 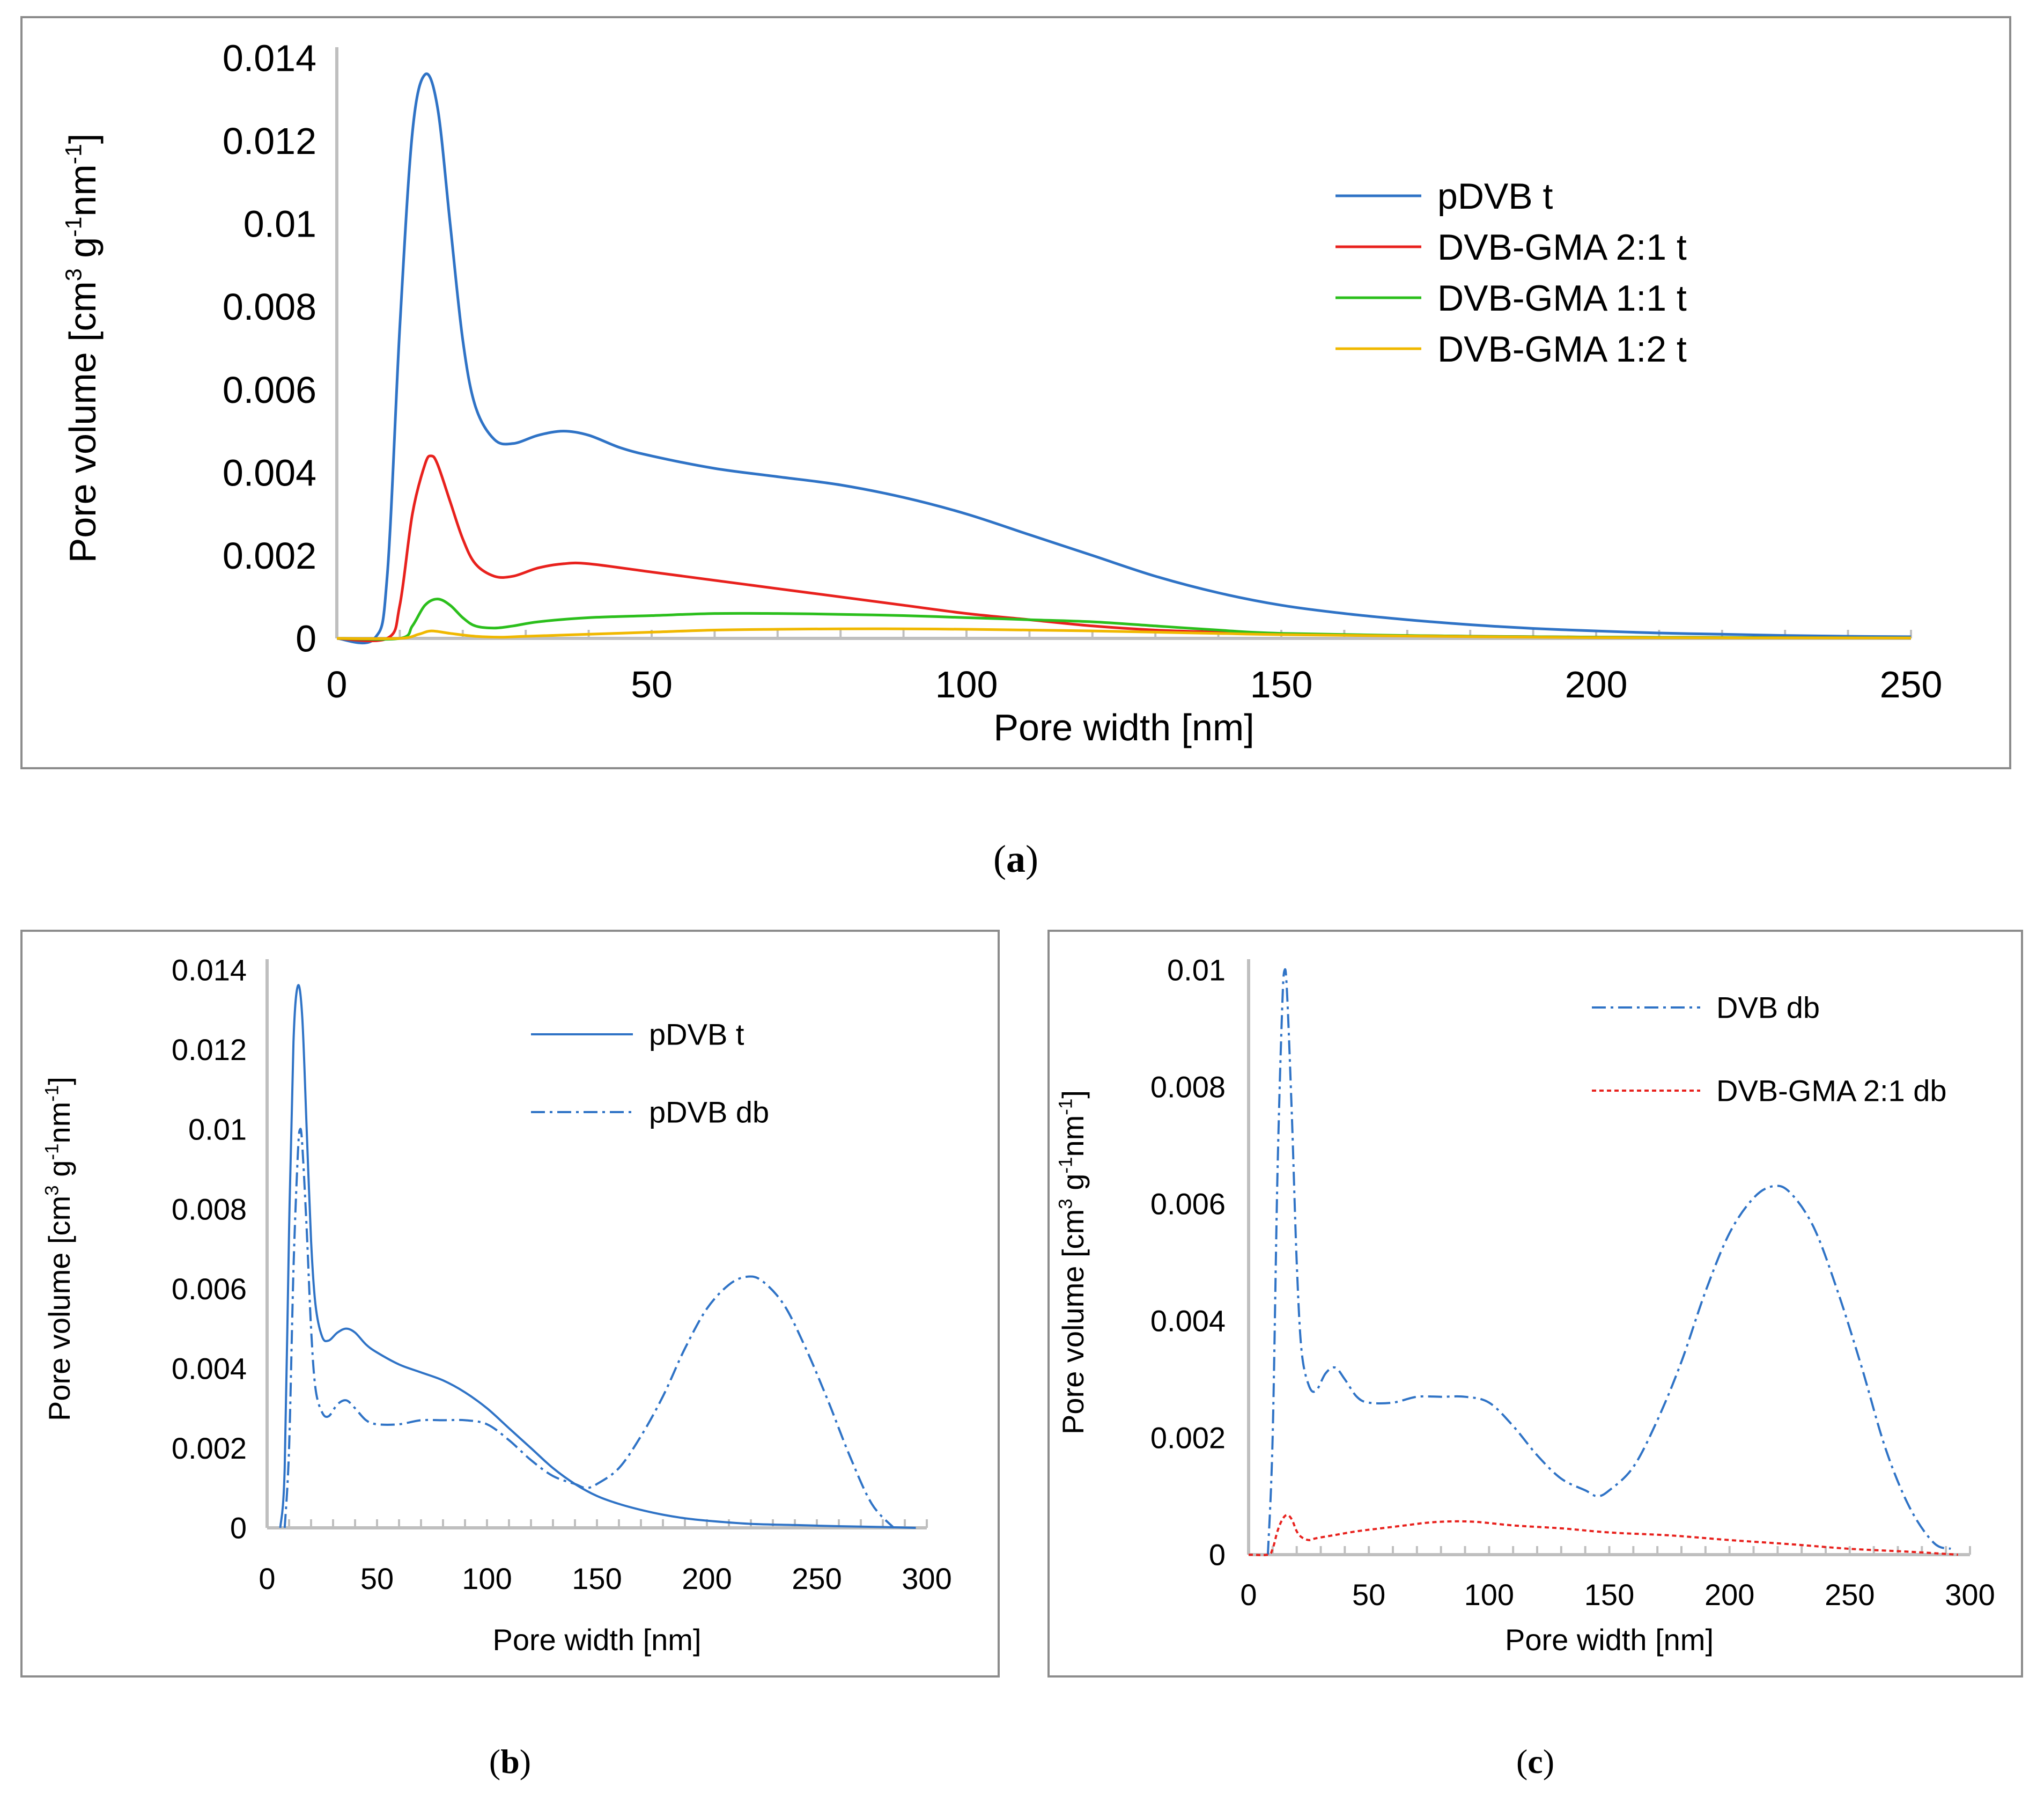 What do you see at coordinates (1603, 1535) in the screenshot?
I see `series-line-dvb-gma-2-1-db` at bounding box center [1603, 1535].